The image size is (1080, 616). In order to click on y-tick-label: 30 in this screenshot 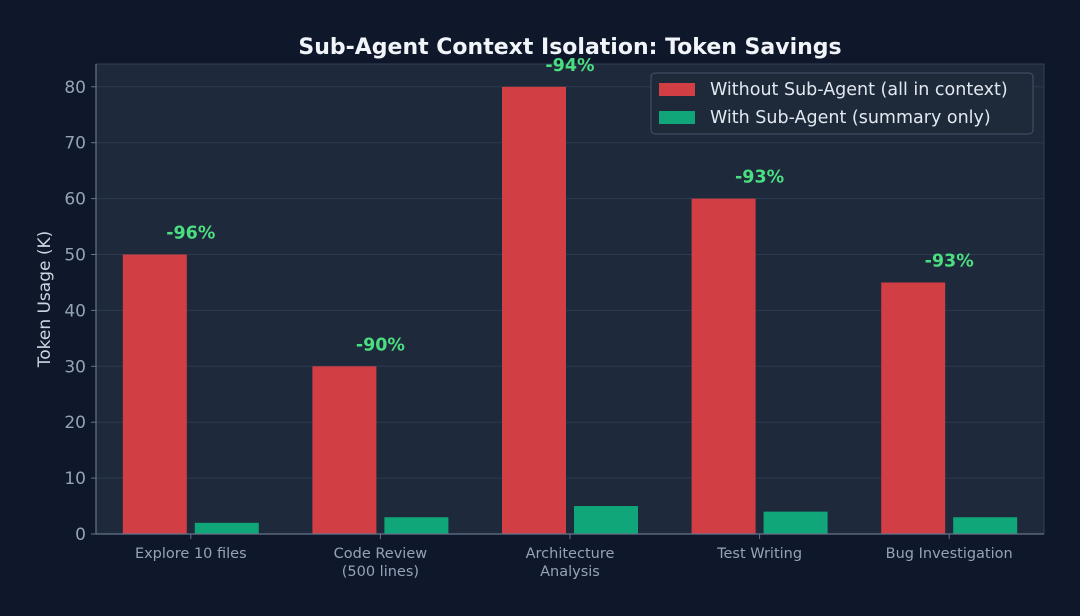, I will do `click(75, 367)`.